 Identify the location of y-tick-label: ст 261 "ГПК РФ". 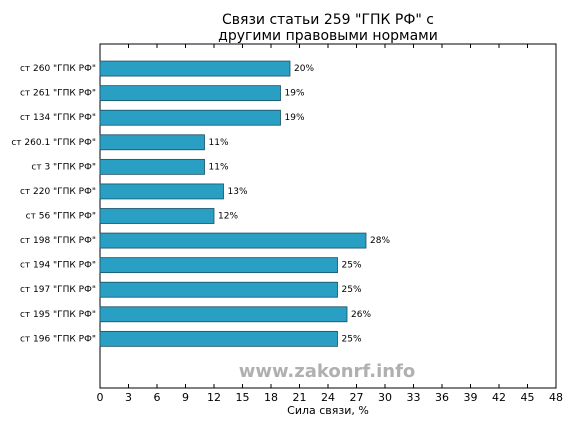
(58, 94).